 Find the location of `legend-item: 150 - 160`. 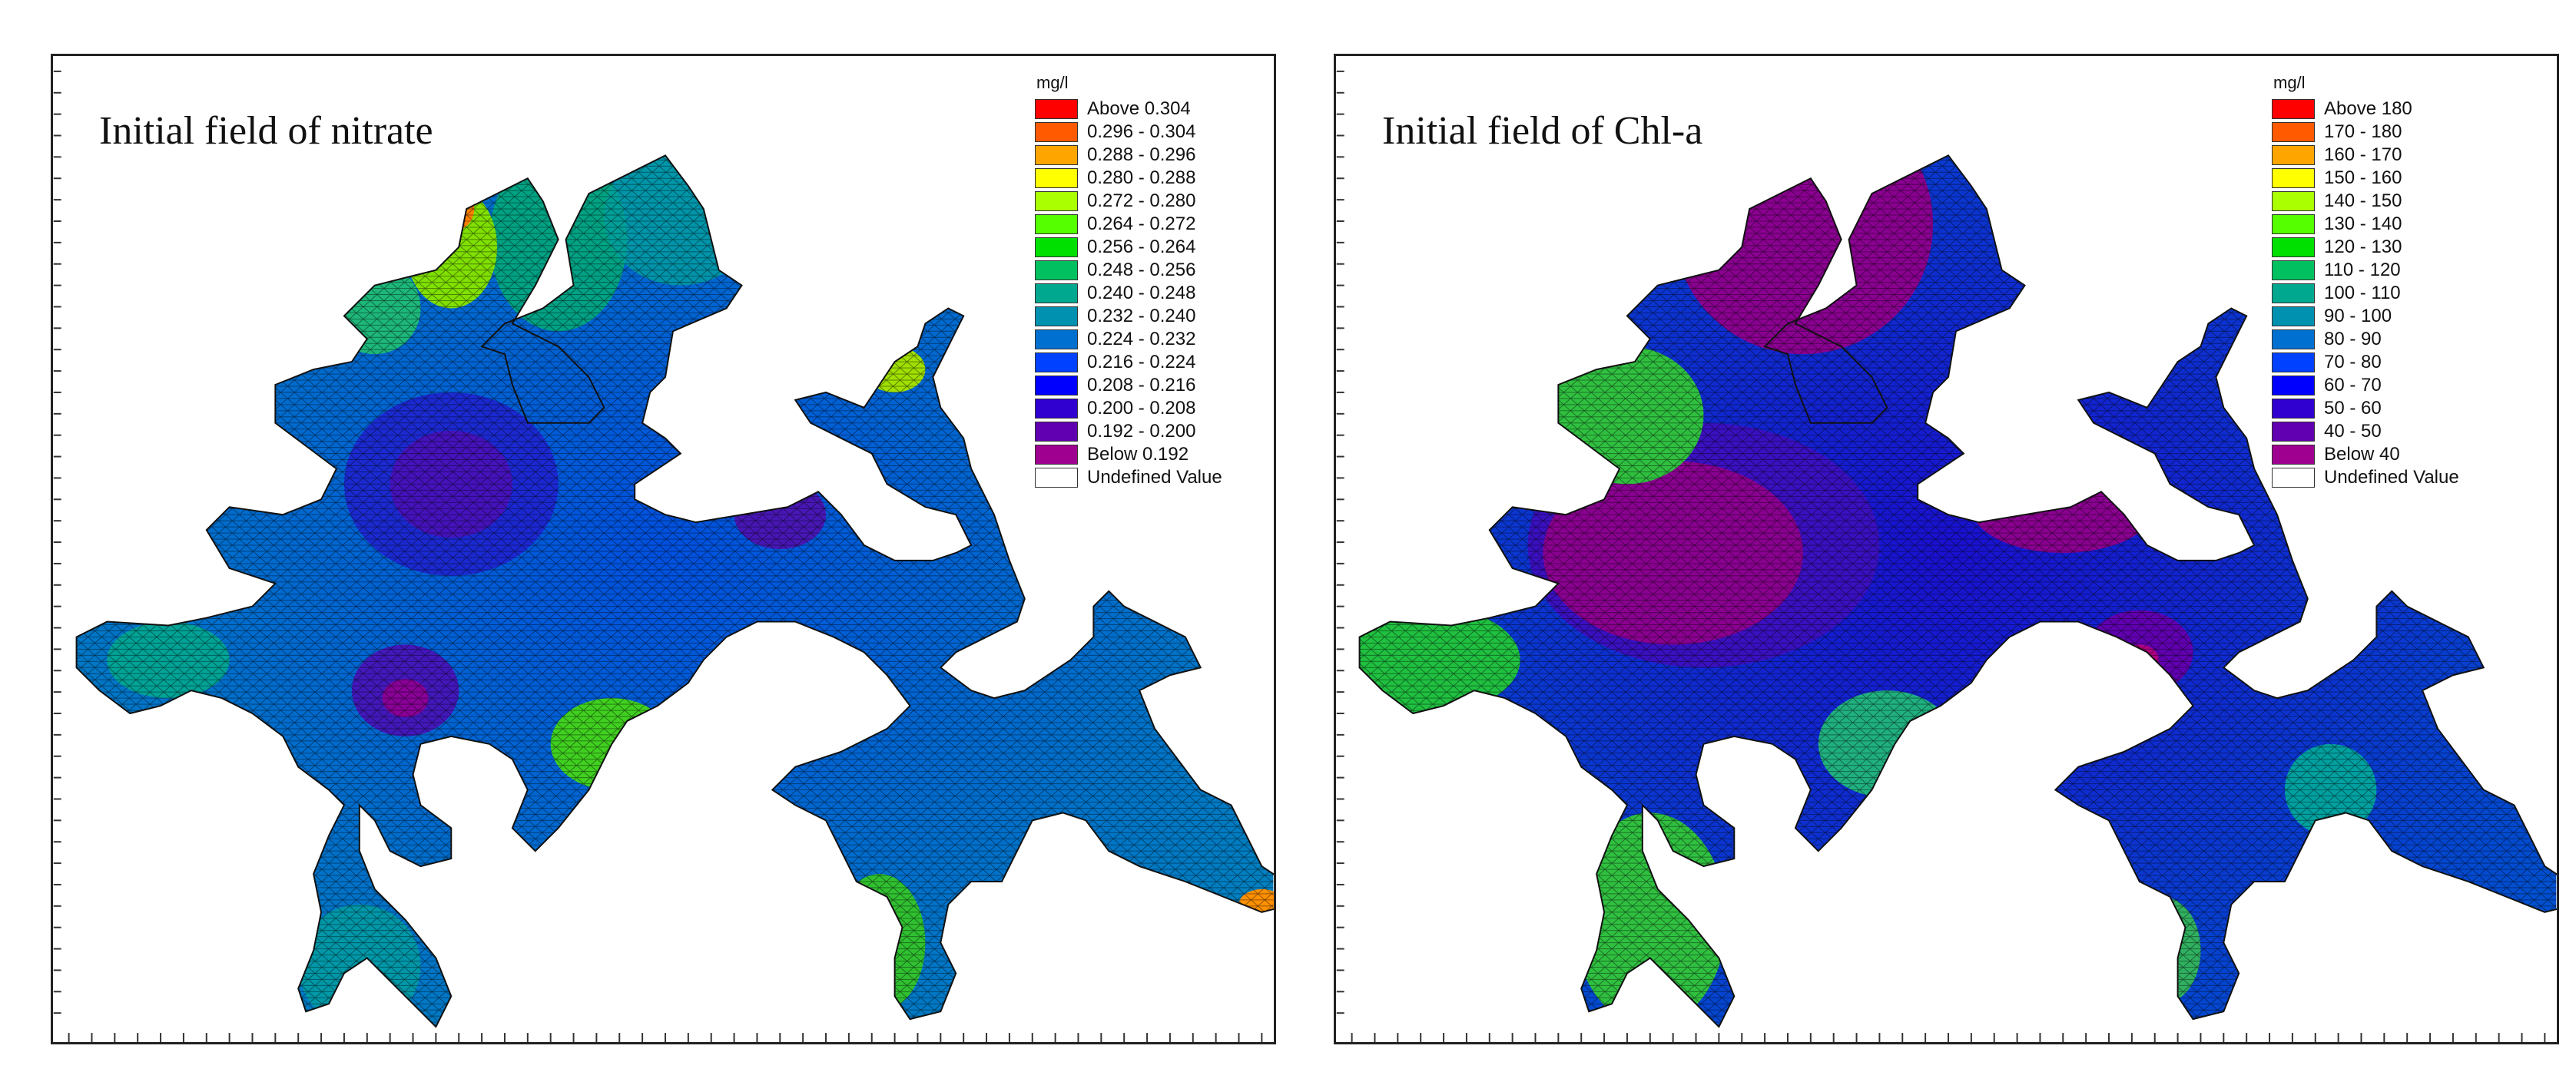

legend-item: 150 - 160 is located at coordinates (2365, 178).